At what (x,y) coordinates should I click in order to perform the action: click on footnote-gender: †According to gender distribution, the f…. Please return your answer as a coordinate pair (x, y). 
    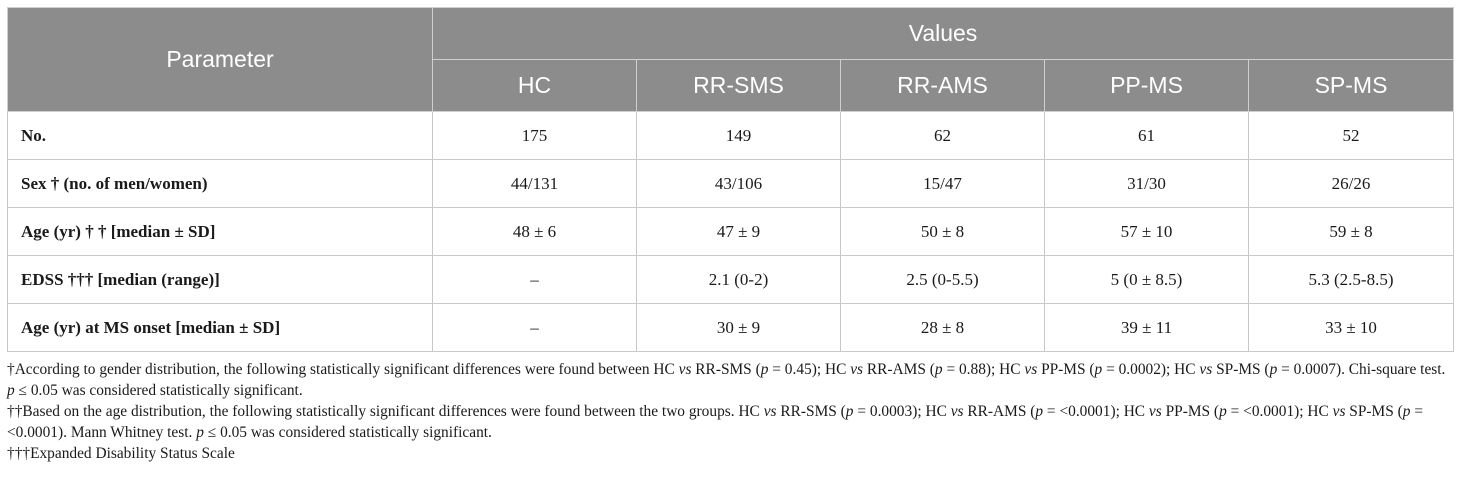
    Looking at the image, I should click on (730, 380).